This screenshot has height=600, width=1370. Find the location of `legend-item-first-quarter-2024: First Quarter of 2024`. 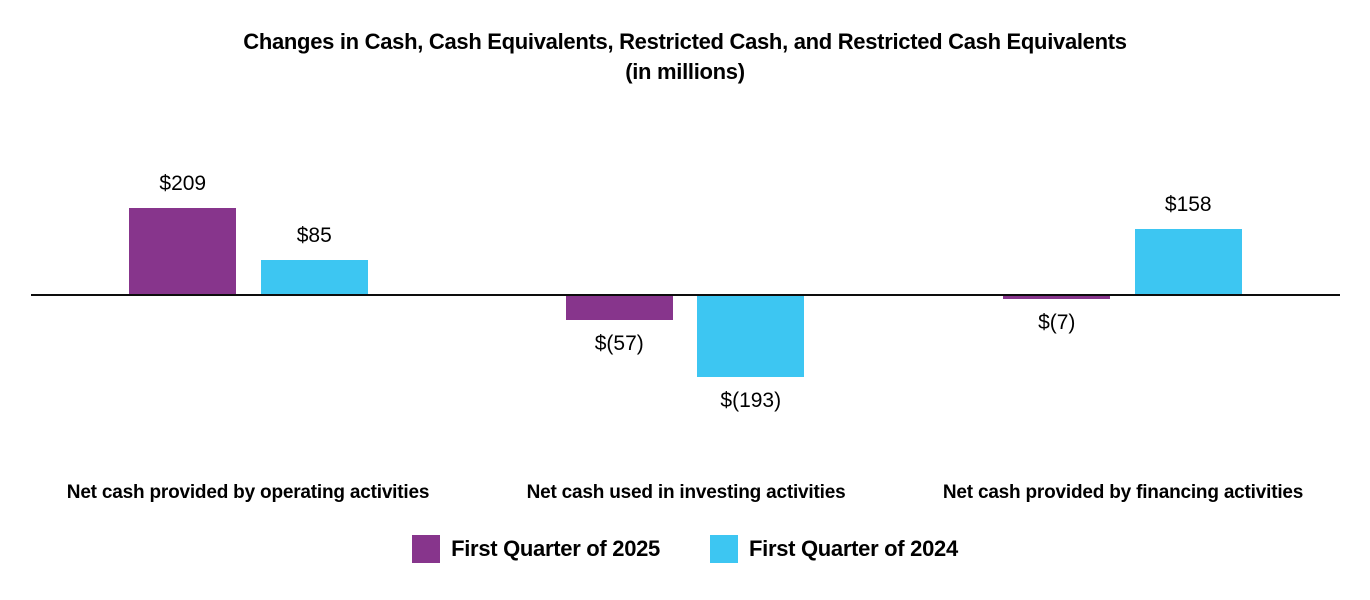

legend-item-first-quarter-2024: First Quarter of 2024 is located at coordinates (834, 549).